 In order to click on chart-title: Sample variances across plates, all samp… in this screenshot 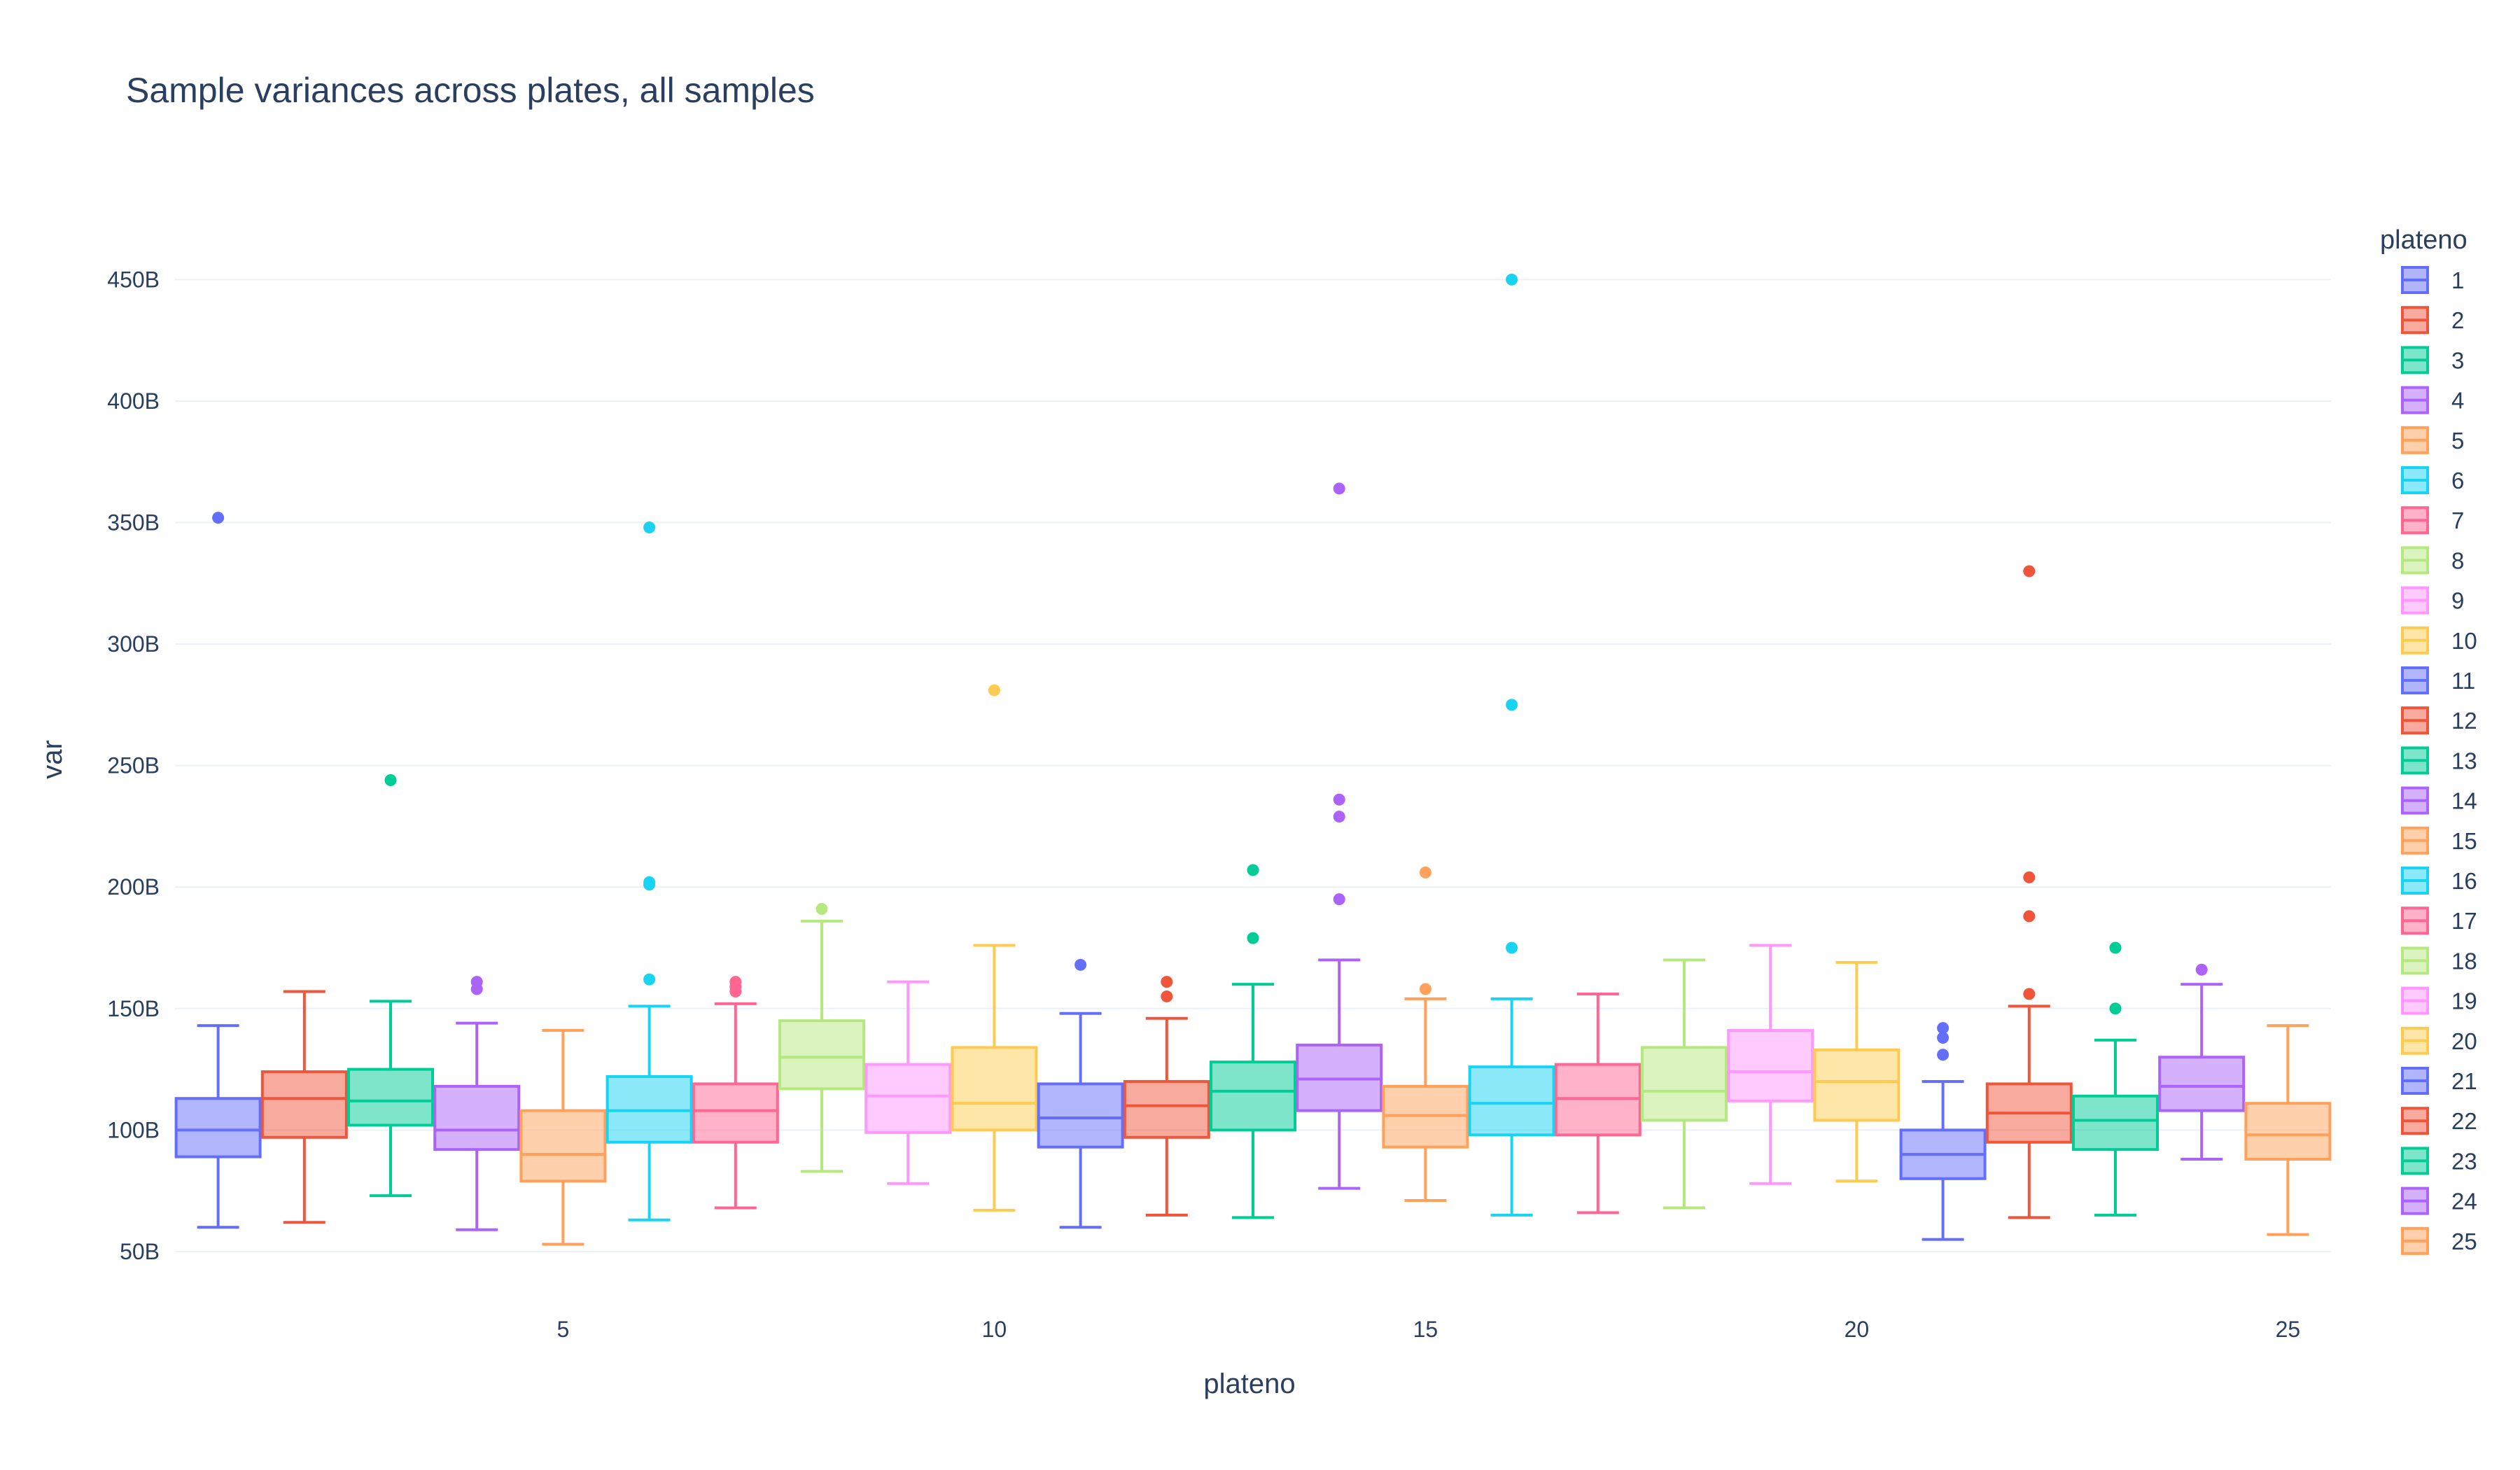, I will do `click(470, 90)`.